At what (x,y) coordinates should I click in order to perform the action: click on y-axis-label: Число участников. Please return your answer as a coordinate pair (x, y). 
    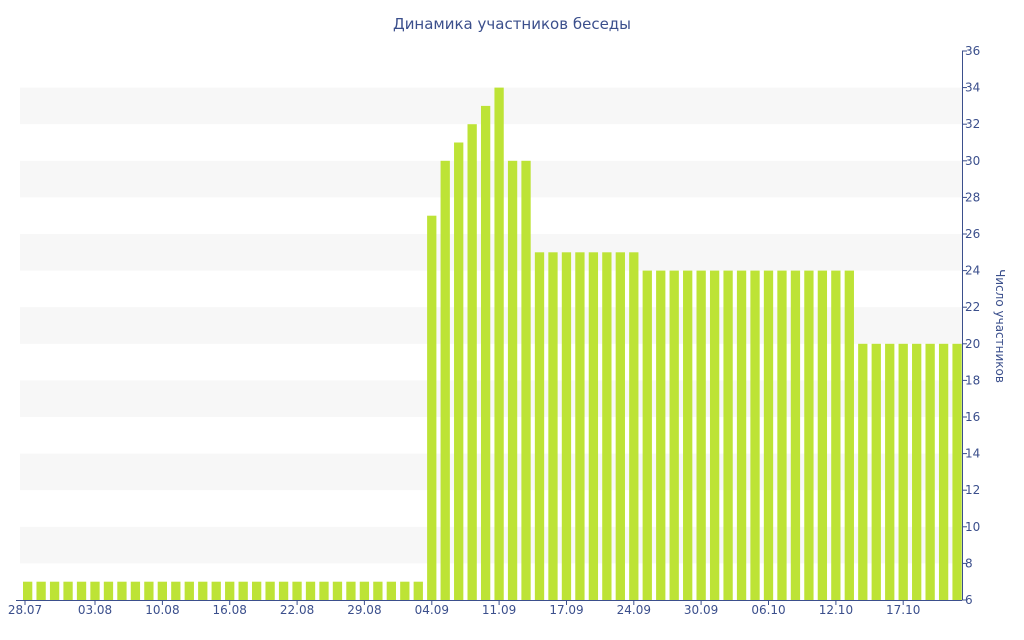
    Looking at the image, I should click on (1000, 326).